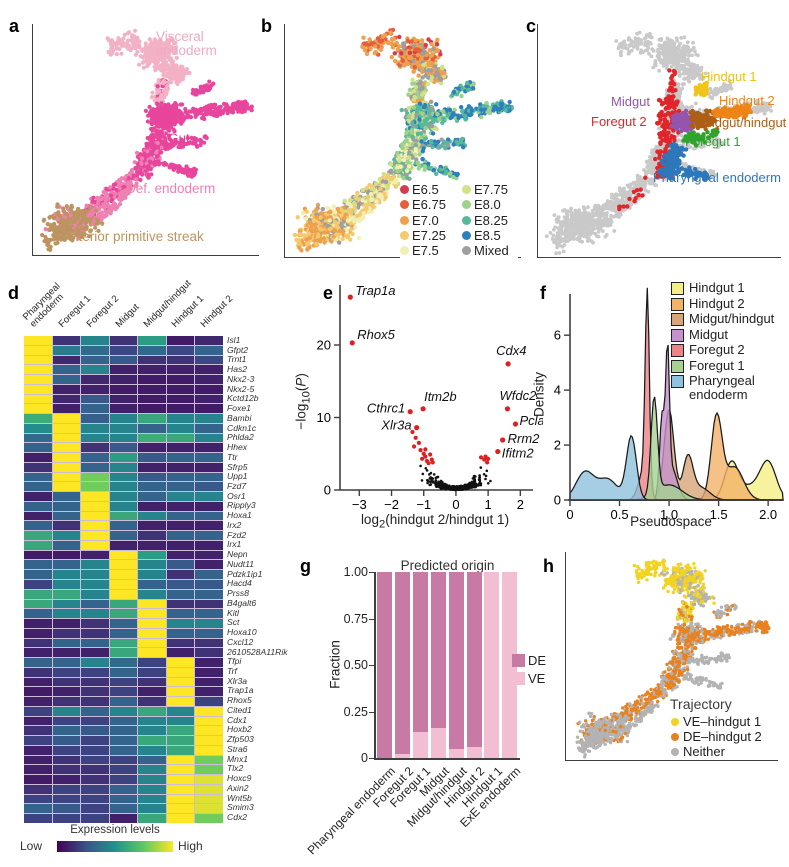 This screenshot has height=867, width=789. What do you see at coordinates (384, 665) in the screenshot?
I see `bar-pharyngeal-endoderm` at bounding box center [384, 665].